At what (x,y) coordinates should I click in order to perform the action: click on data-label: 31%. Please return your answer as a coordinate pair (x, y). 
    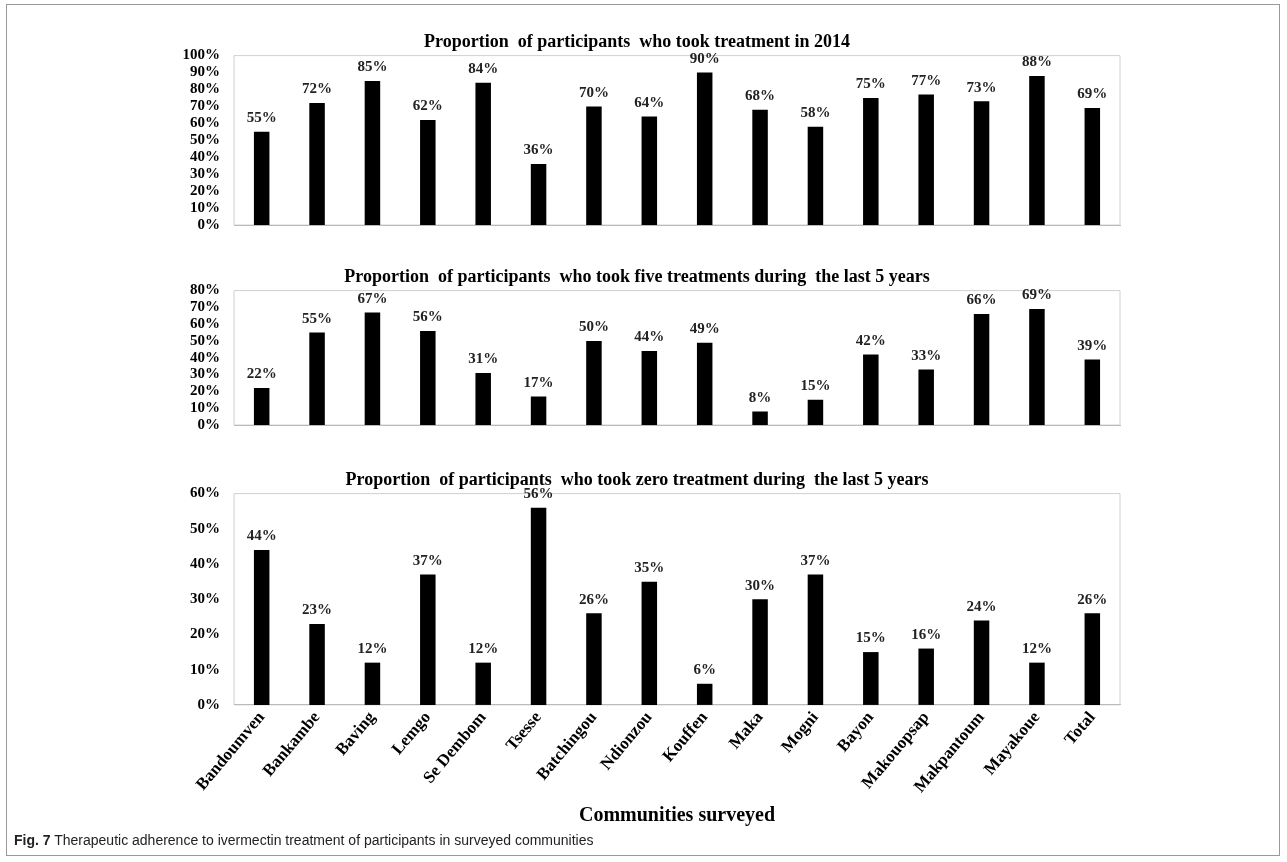
    Looking at the image, I should click on (483, 358).